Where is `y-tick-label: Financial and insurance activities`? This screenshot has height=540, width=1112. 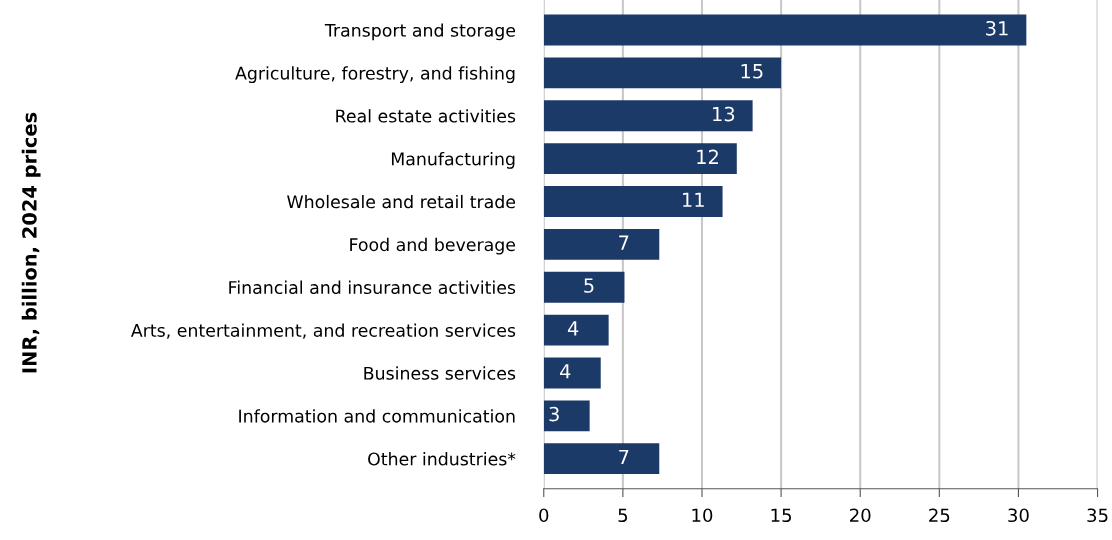 y-tick-label: Financial and insurance activities is located at coordinates (372, 287).